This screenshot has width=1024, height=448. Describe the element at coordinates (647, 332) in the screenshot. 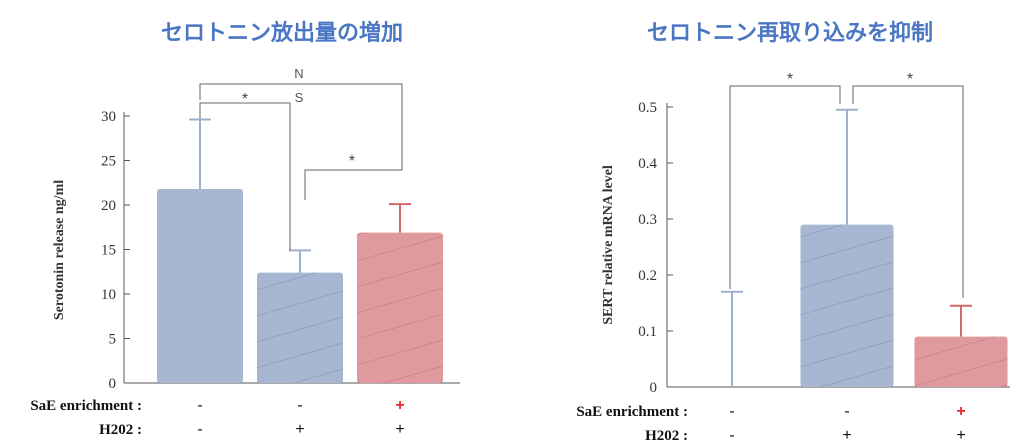

I see `y-tick-label: 0.1` at that location.